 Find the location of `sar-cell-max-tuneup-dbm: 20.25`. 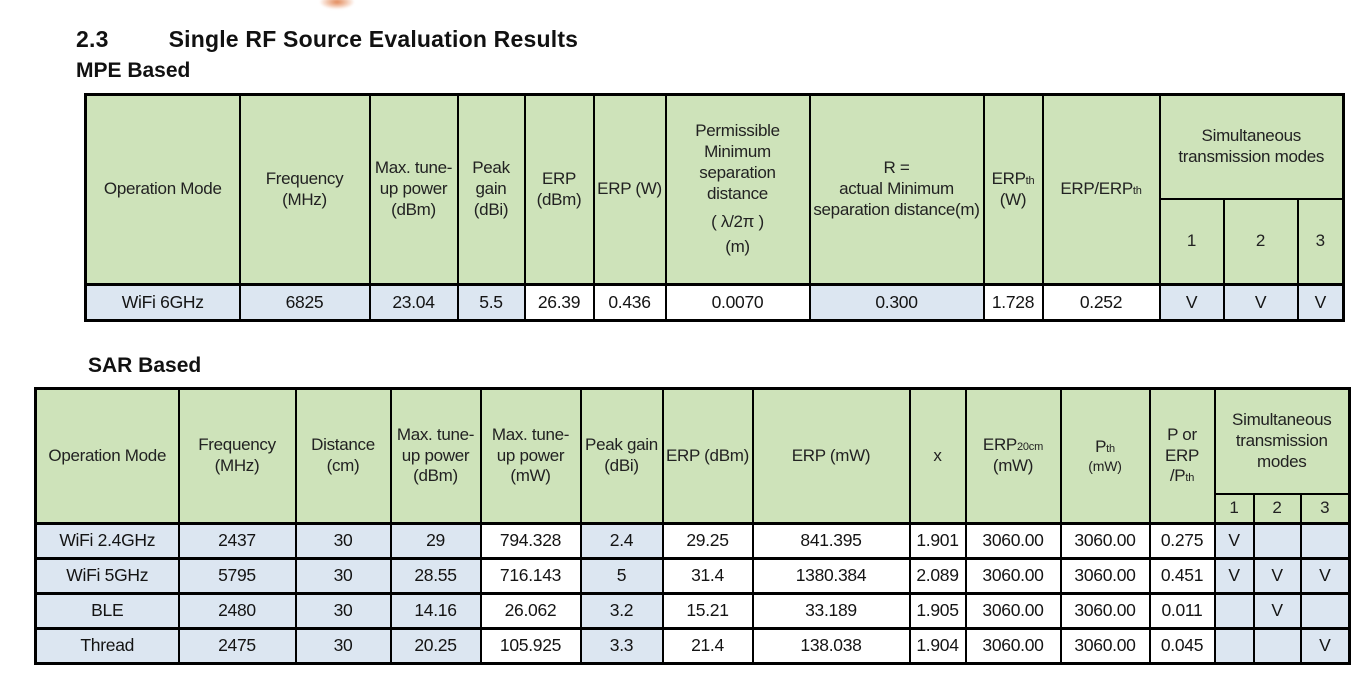

sar-cell-max-tuneup-dbm: 20.25 is located at coordinates (435, 646).